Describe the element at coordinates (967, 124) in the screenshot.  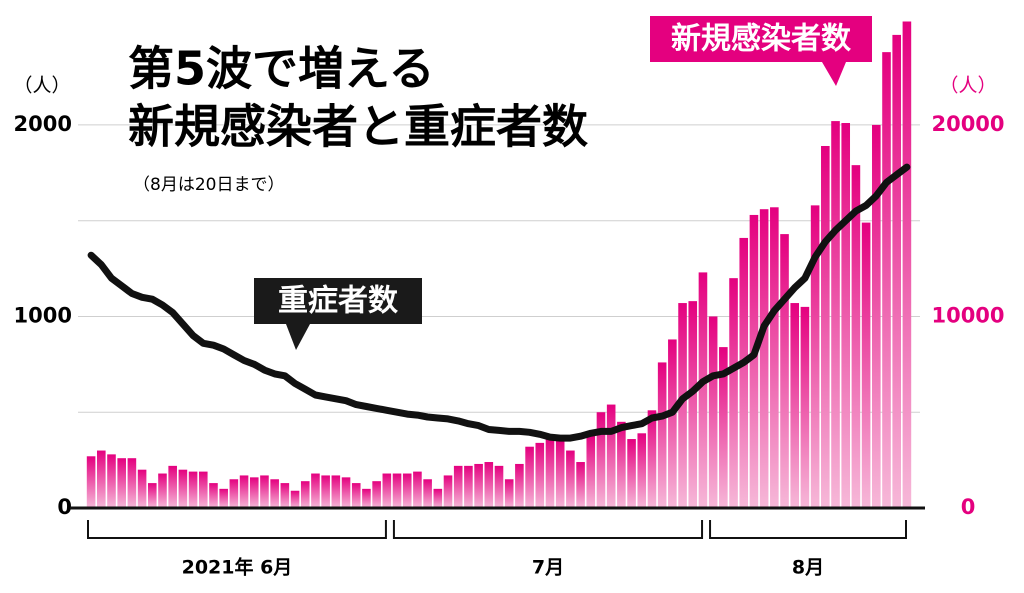
I see `y2-tick-label: 20000` at that location.